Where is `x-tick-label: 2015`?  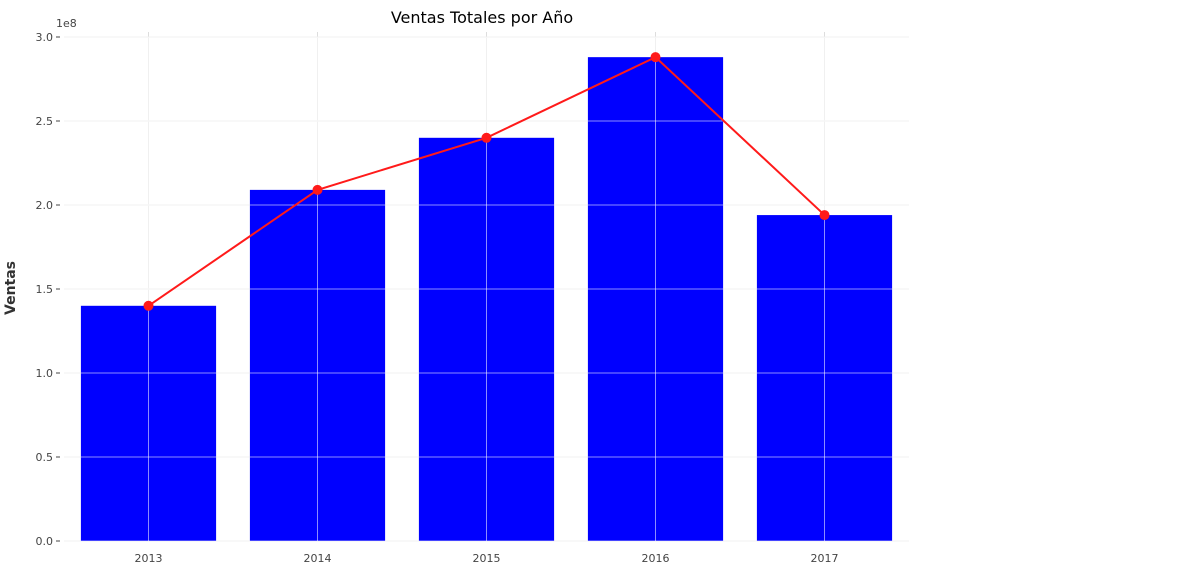
x-tick-label: 2015 is located at coordinates (487, 558).